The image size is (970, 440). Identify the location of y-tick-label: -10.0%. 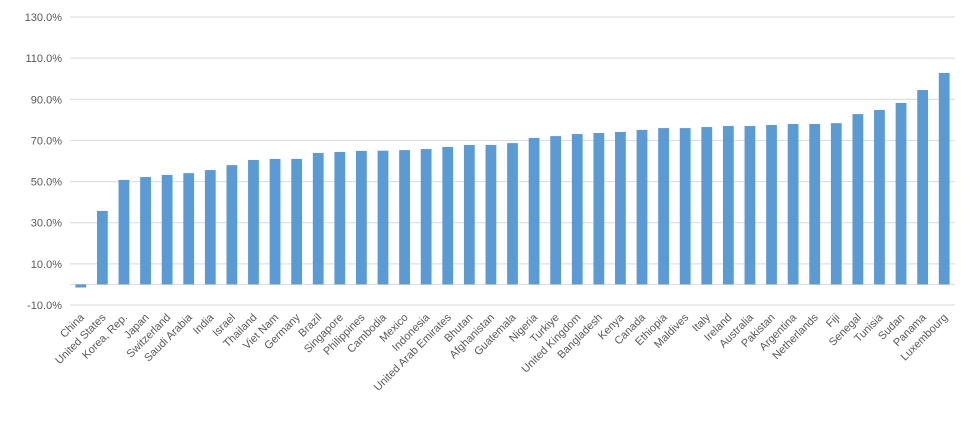
(44, 306).